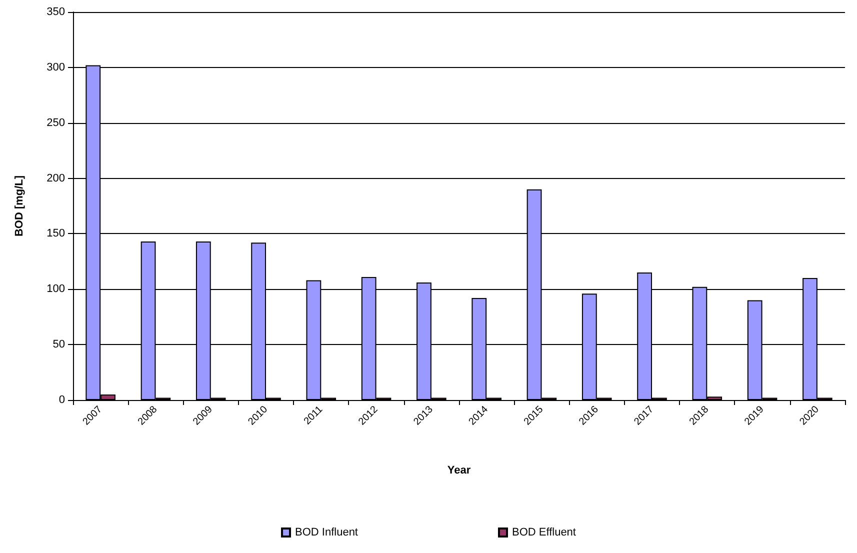  Describe the element at coordinates (459, 470) in the screenshot. I see `x-axis-title: Year` at that location.